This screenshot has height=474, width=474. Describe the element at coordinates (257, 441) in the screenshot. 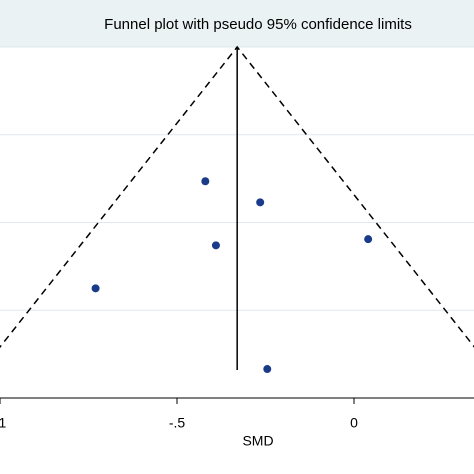

I see `x-axis-label: SMD` at that location.